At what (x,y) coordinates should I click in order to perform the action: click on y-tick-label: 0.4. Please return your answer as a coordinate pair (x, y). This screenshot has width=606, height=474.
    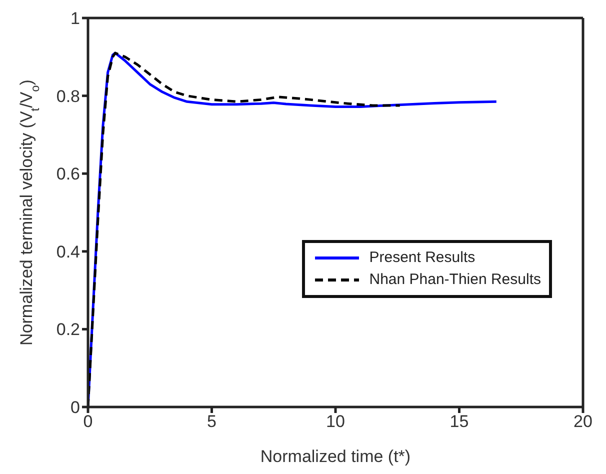
    Looking at the image, I should click on (68, 252).